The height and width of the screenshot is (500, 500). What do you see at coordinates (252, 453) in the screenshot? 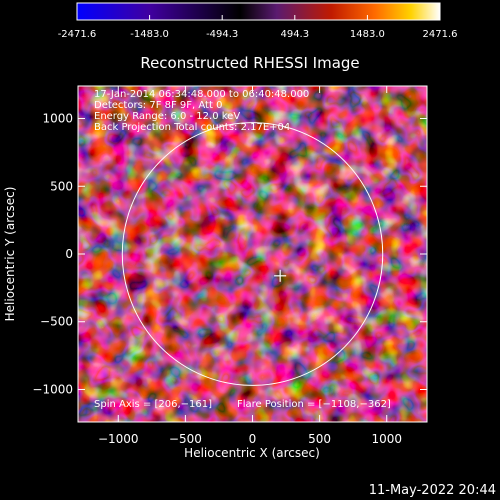
I see `x-axis-label: Heliocentric X (arcsec)` at bounding box center [252, 453].